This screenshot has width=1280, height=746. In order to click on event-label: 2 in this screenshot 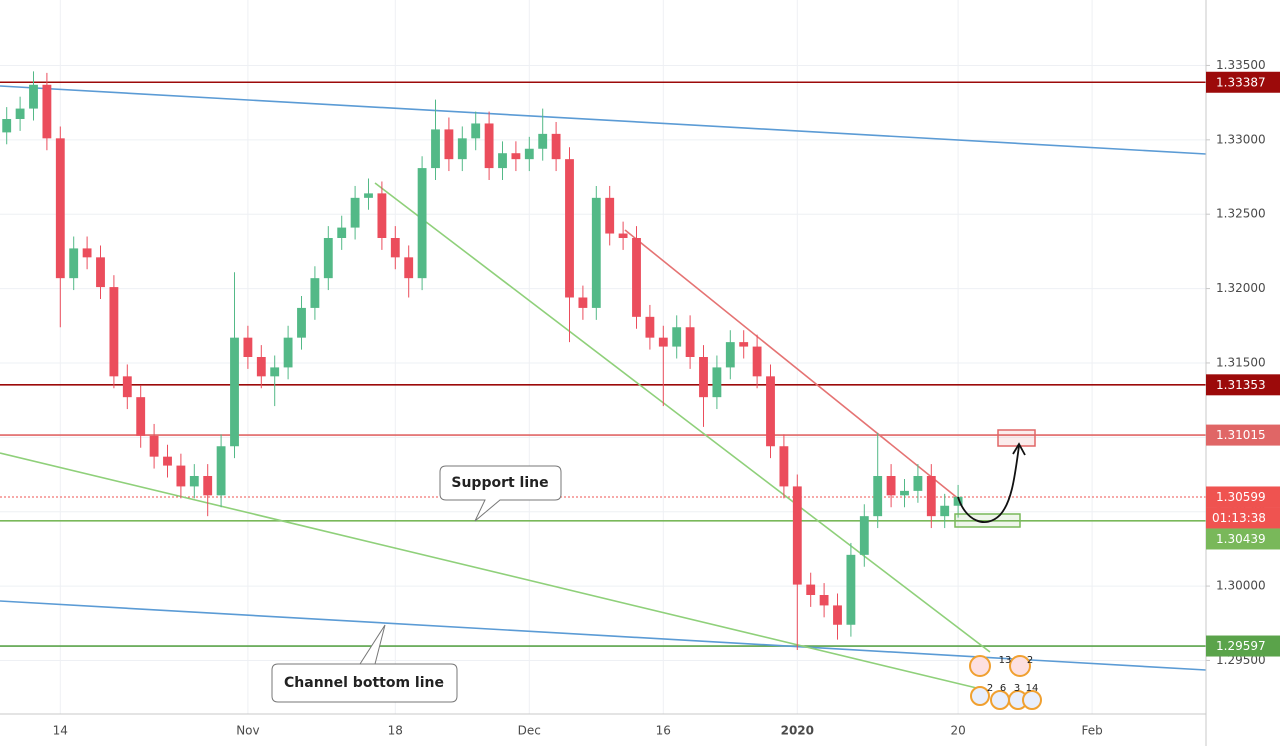, I will do `click(990, 688)`.